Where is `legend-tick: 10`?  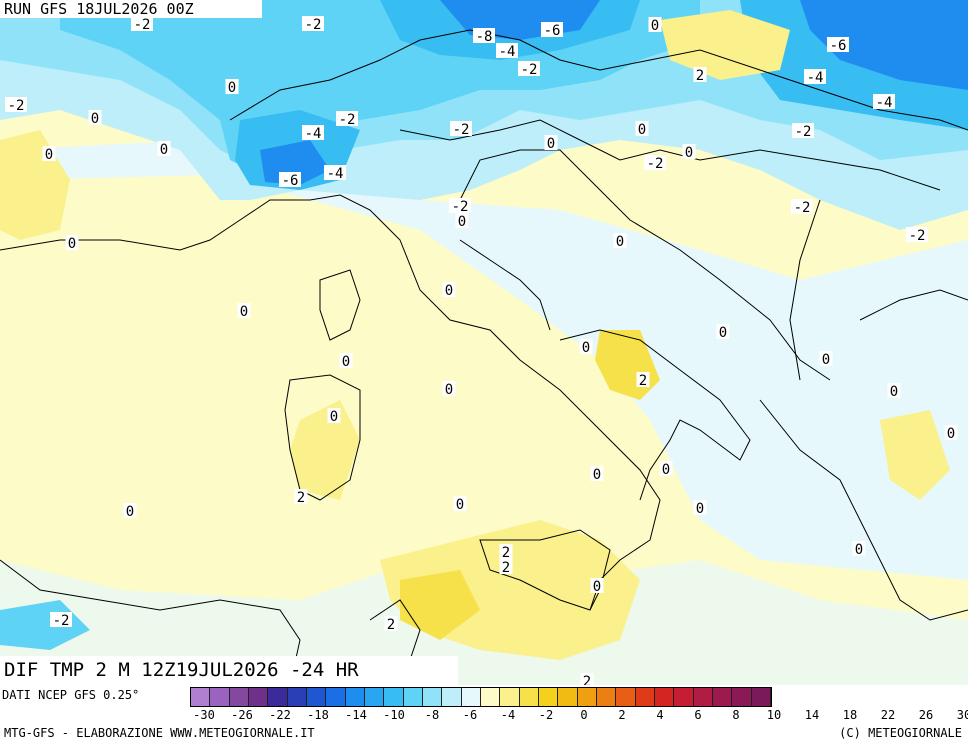 legend-tick: 10 is located at coordinates (774, 715).